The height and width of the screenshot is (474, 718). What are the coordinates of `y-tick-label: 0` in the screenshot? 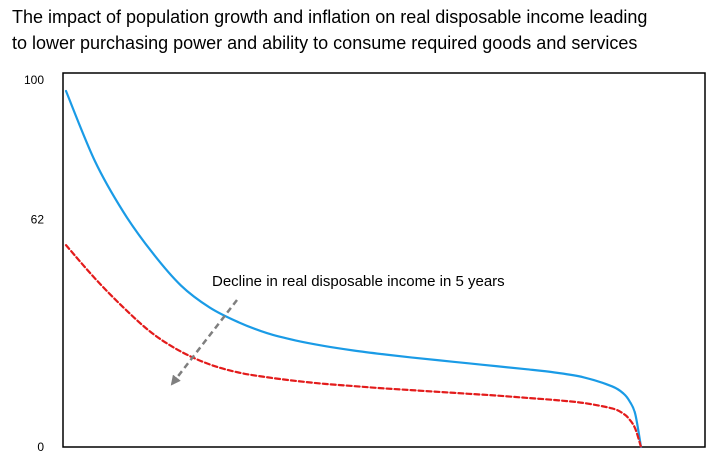 It's located at (40, 447).